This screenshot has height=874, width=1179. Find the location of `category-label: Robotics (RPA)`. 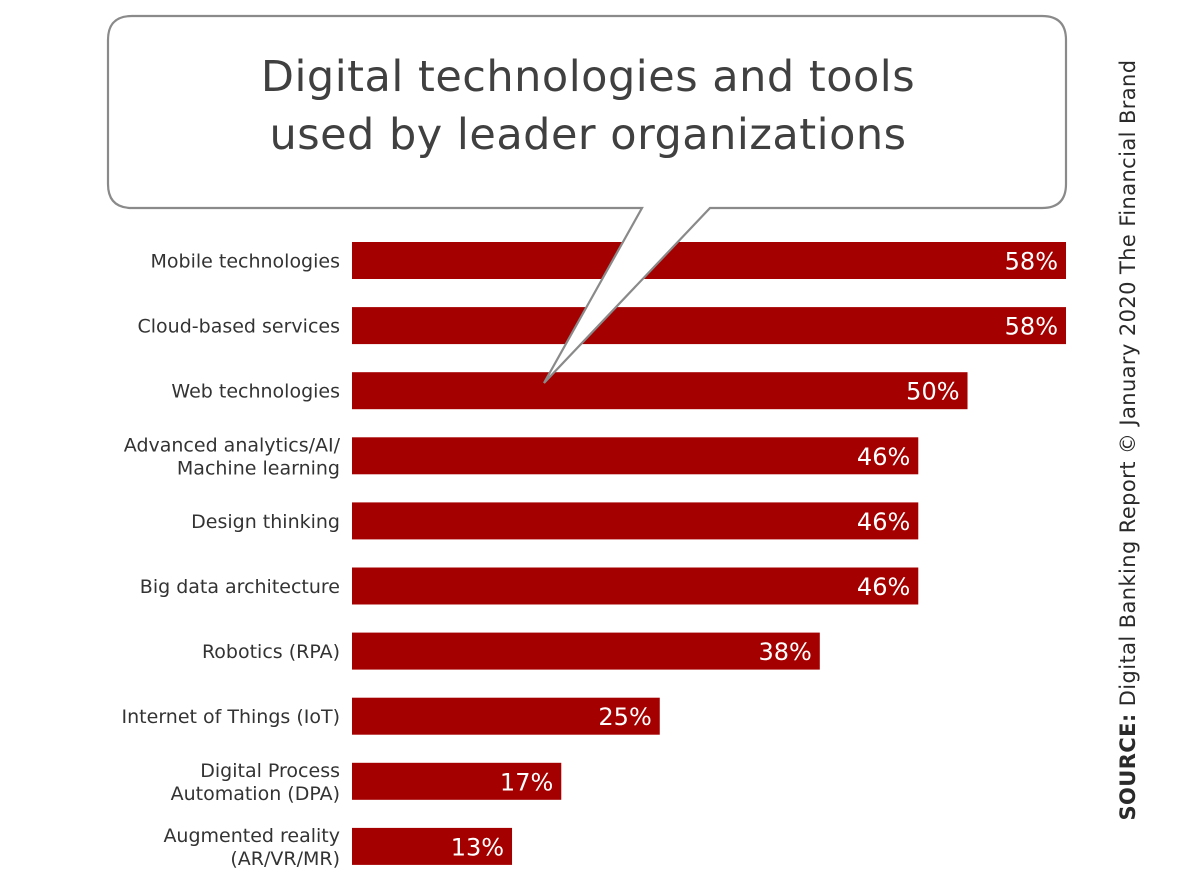

category-label: Robotics (RPA) is located at coordinates (271, 652).